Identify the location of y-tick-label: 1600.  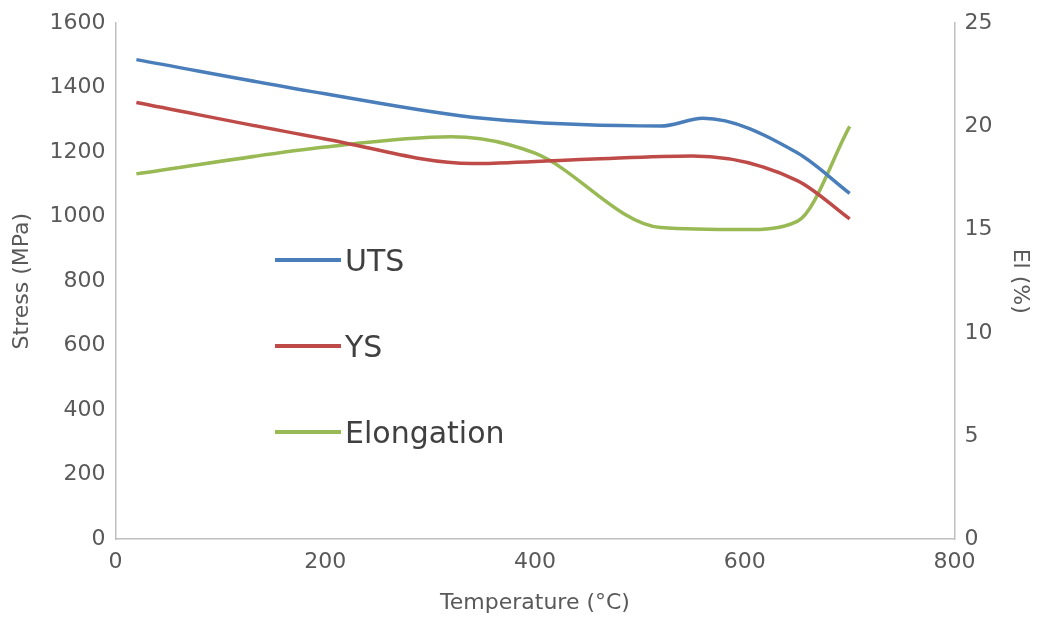
(77, 21).